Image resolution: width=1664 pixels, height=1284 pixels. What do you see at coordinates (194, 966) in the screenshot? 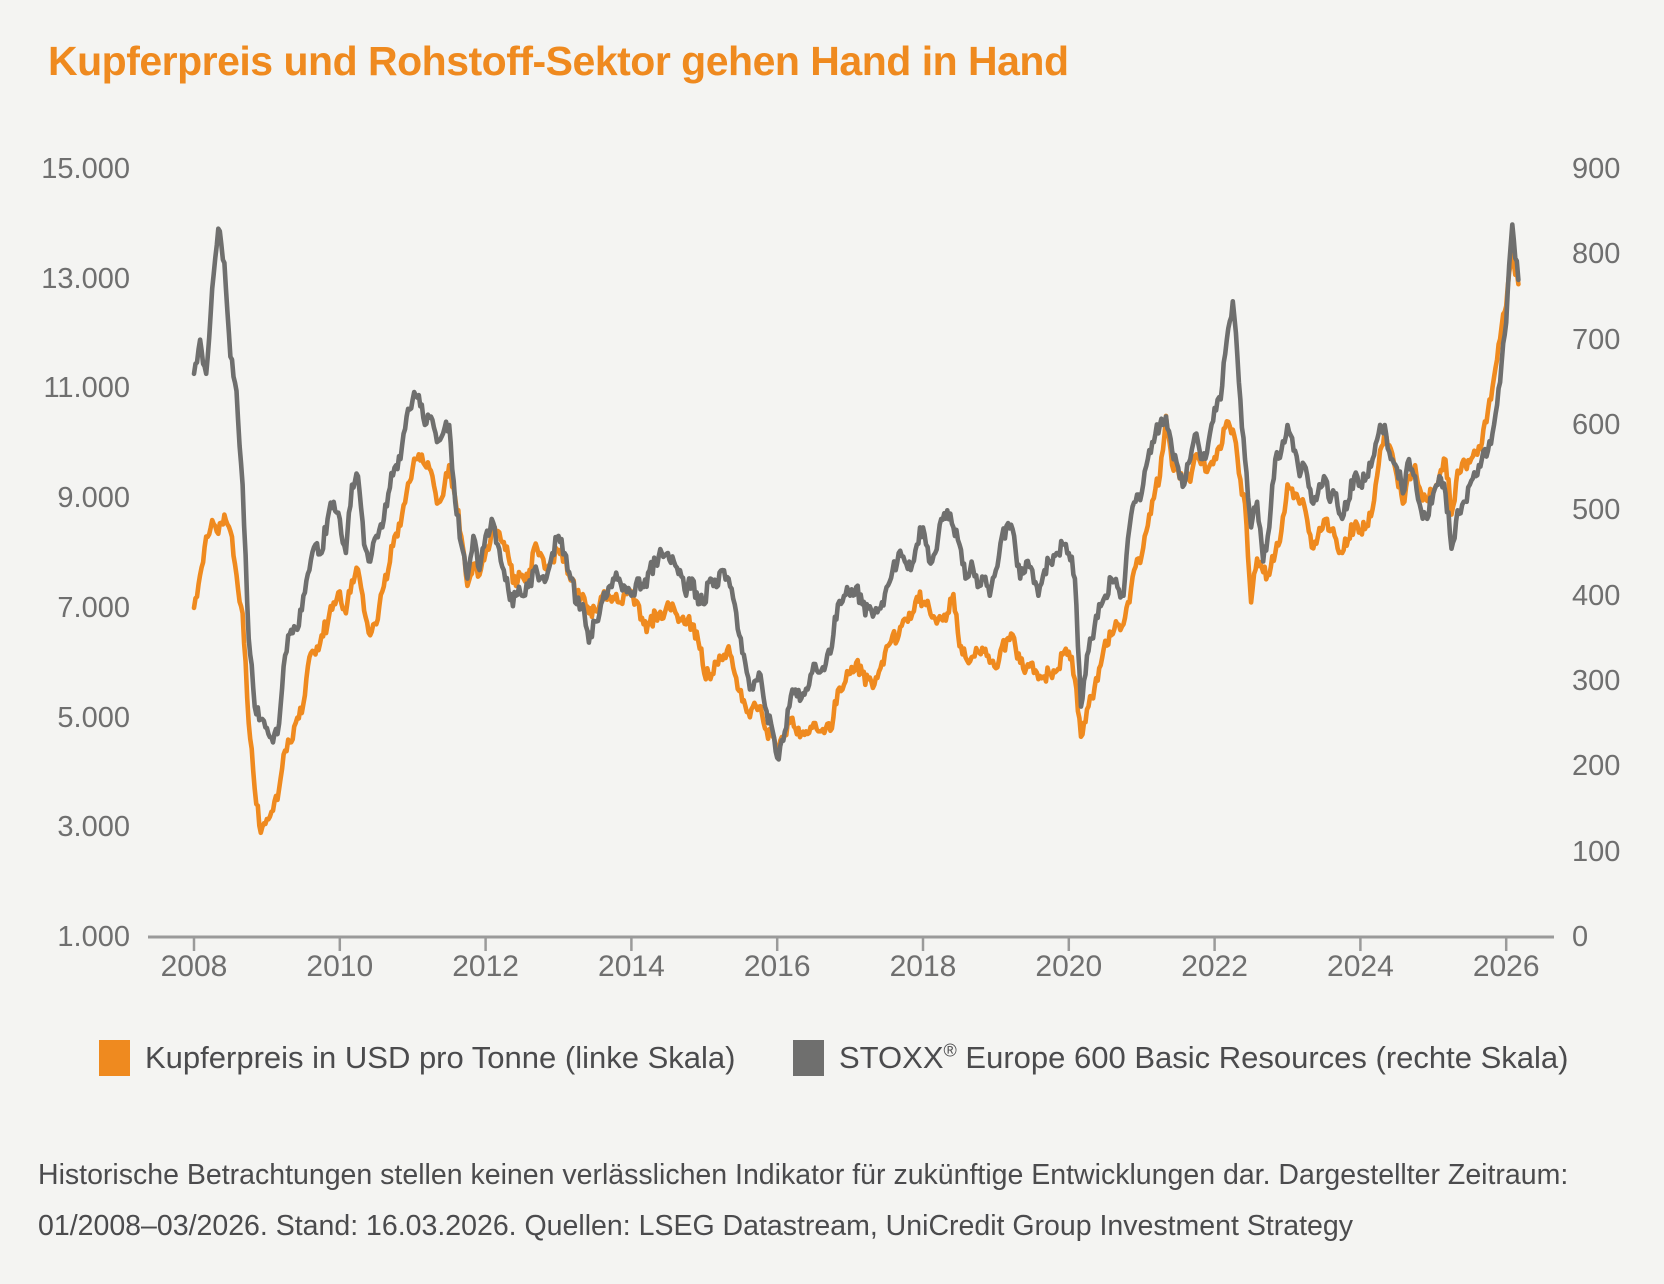
I see `x-axis-label: 2008` at bounding box center [194, 966].